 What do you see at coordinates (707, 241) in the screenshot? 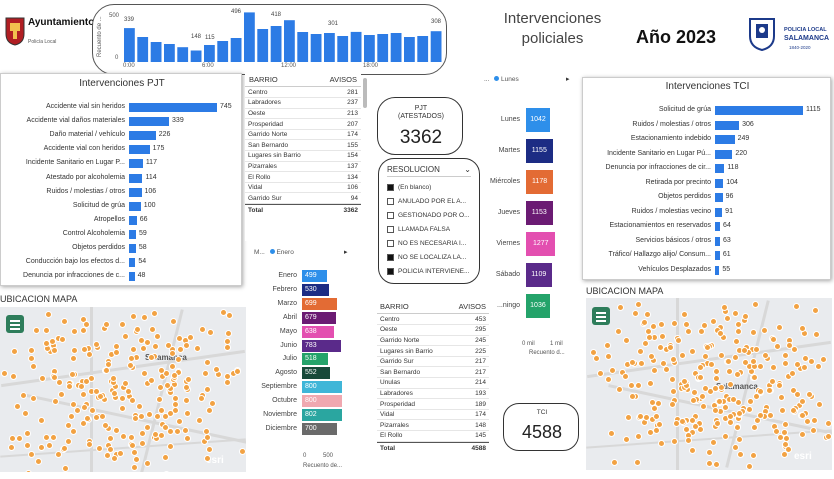
I see `tci-row: Servicios básicos / otros 63` at bounding box center [707, 241].